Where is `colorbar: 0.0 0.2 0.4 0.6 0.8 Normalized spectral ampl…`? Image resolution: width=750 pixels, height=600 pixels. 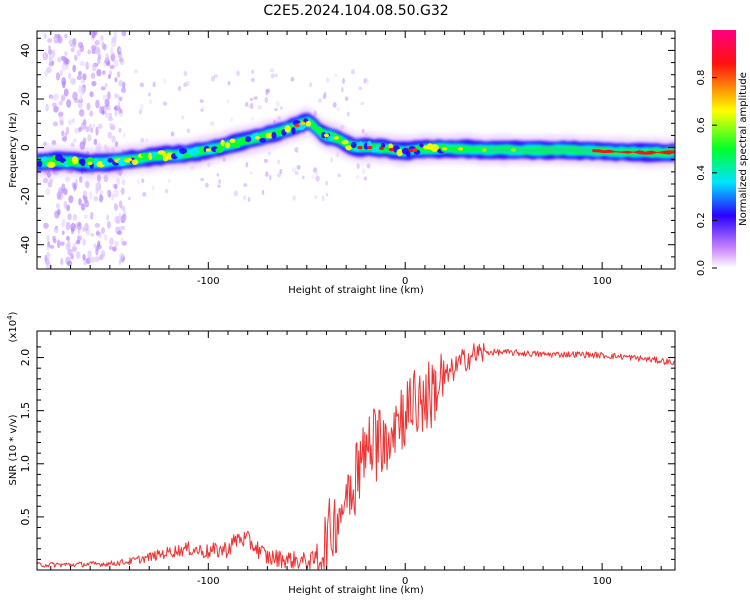
colorbar: 0.0 0.2 0.4 0.6 0.8 Normalized spectral ampl… is located at coordinates (722, 153).